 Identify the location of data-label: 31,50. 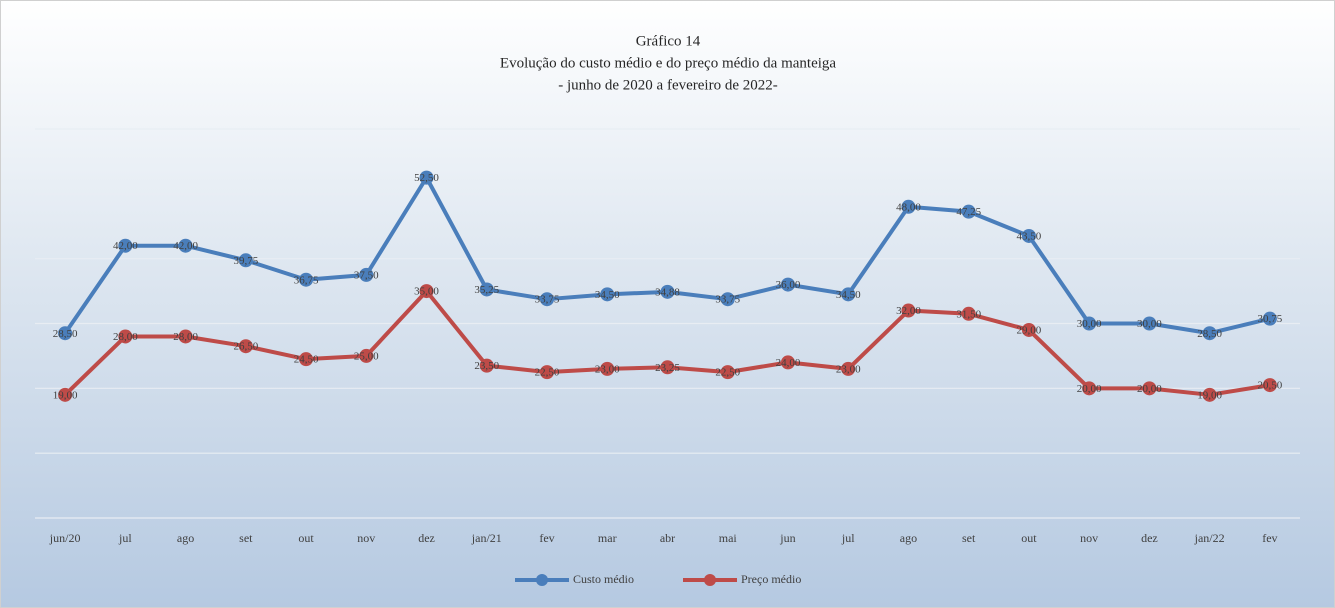
(968, 314).